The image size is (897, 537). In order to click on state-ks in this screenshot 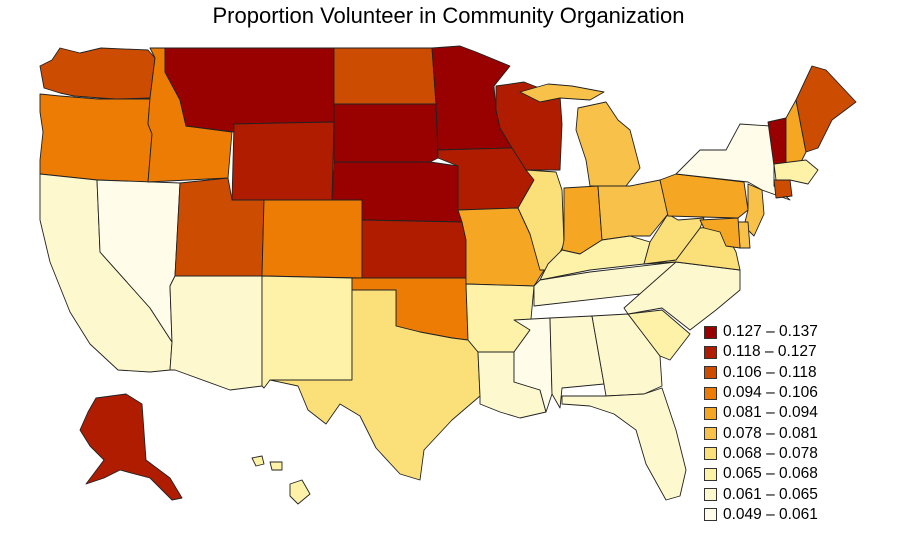, I will do `click(414, 249)`.